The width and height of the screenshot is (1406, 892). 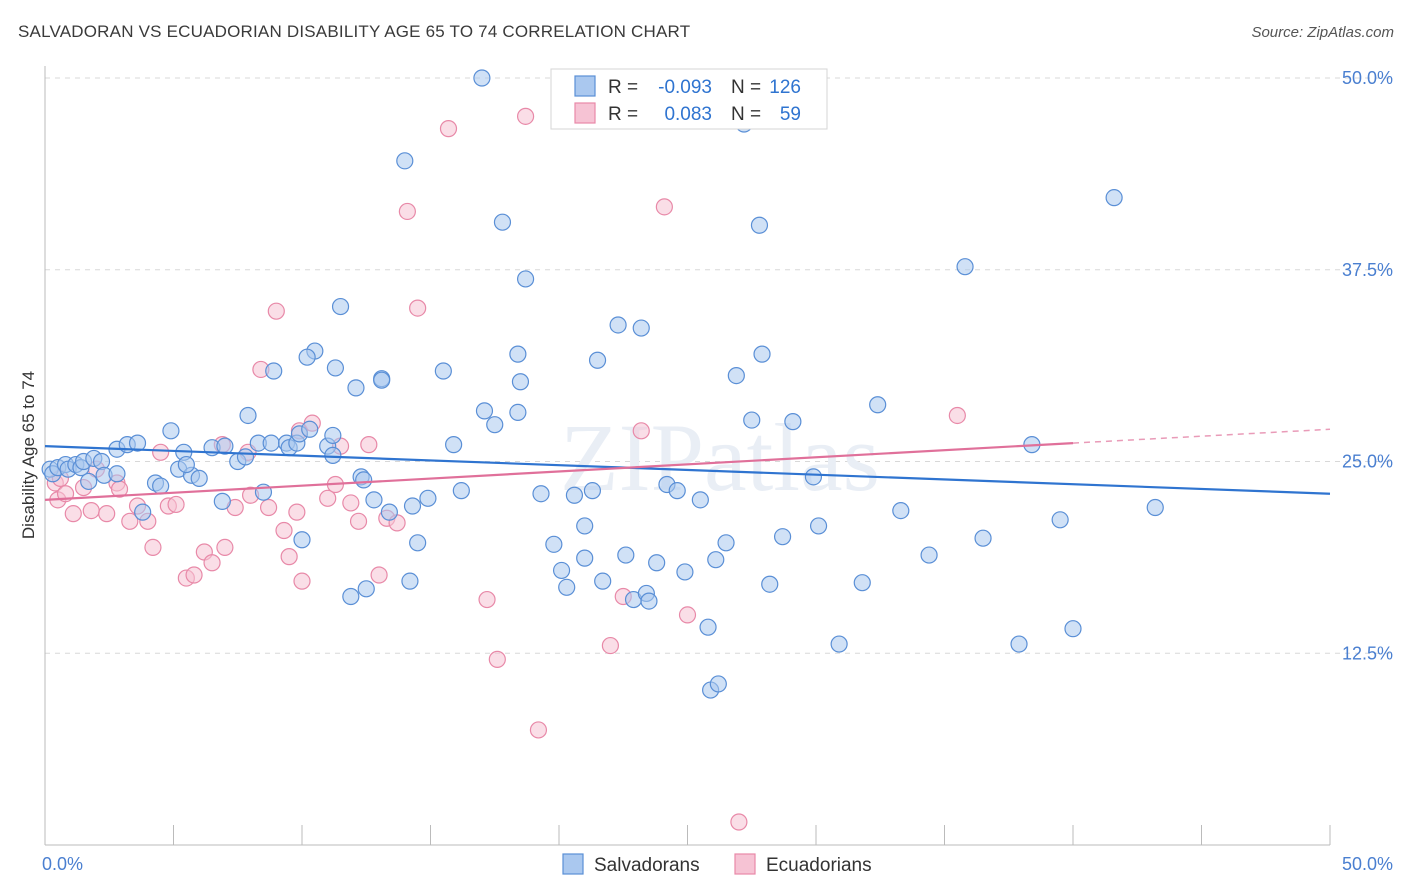 What do you see at coordinates (28, 455) in the screenshot?
I see `y-axis-label: Disability Age 65 to 74` at bounding box center [28, 455].